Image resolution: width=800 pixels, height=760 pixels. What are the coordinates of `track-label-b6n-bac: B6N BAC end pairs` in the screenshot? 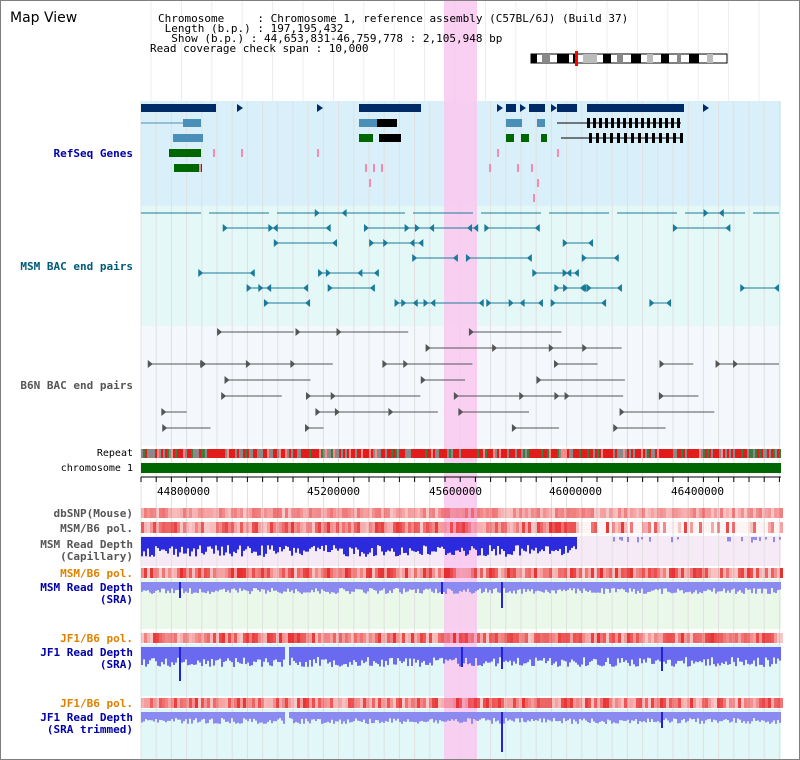 It's located at (76, 385).